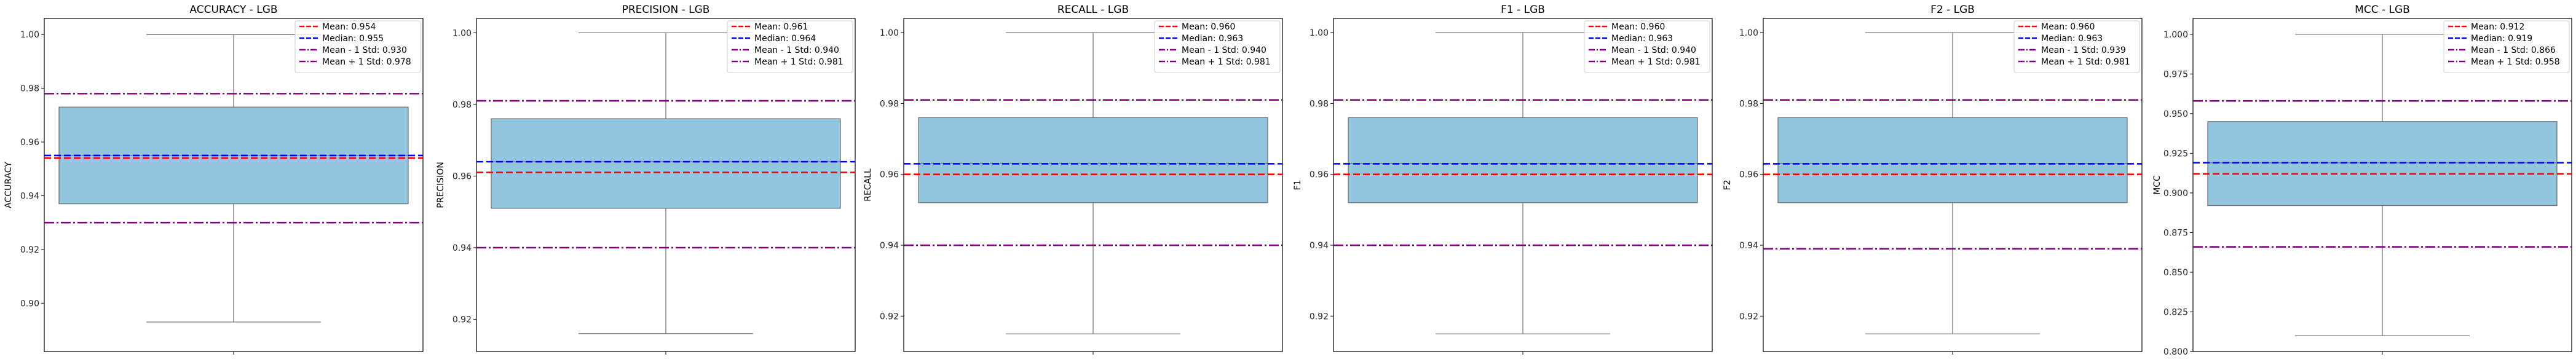 The width and height of the screenshot is (2576, 362). I want to click on legend-entry: Mean + 1 Std: 0.958, so click(2515, 62).